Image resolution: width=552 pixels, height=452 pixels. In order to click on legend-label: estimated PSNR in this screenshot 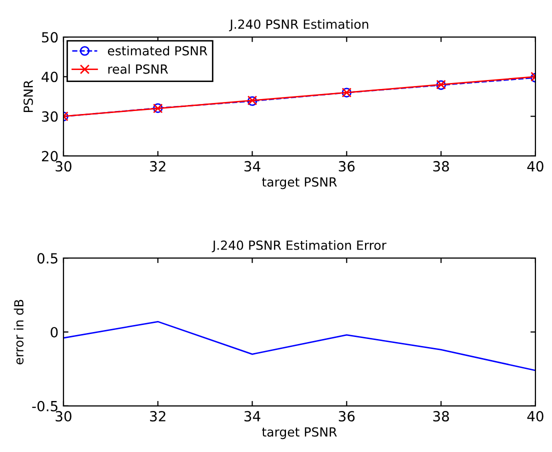, I will do `click(158, 51)`.